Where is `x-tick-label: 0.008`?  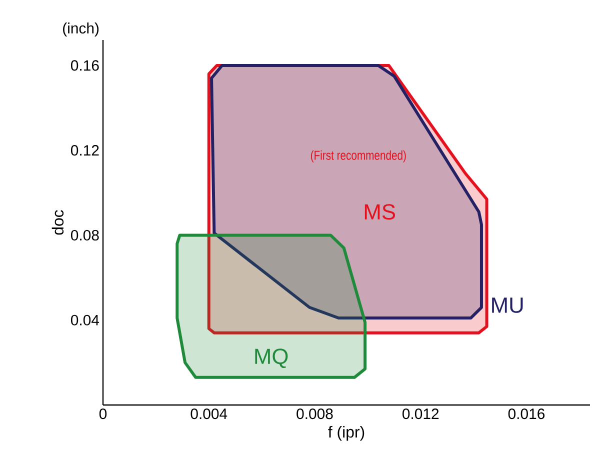
x-tick-label: 0.008 is located at coordinates (314, 414).